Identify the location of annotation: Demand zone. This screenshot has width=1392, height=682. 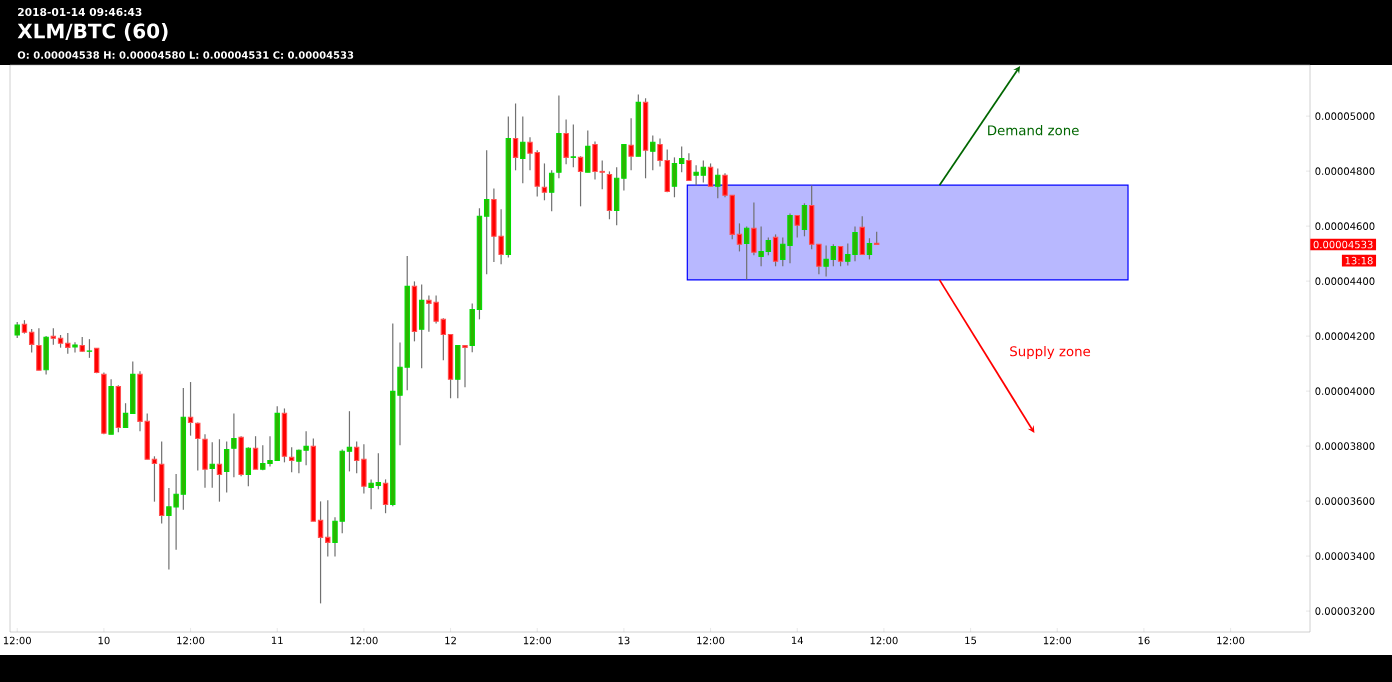
(1033, 130).